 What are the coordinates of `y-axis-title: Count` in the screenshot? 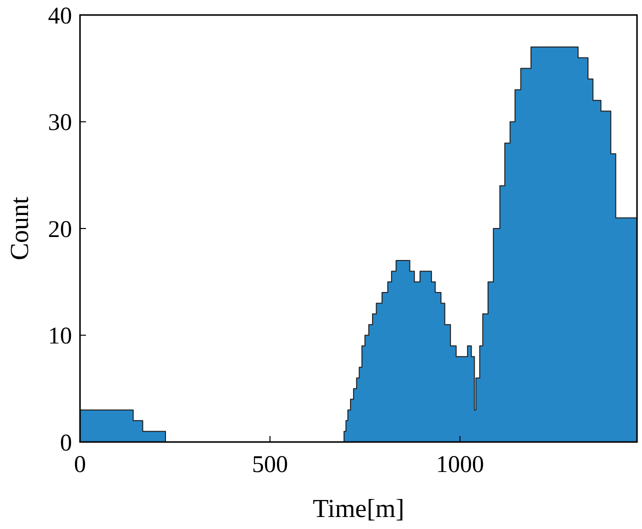 It's located at (19, 228).